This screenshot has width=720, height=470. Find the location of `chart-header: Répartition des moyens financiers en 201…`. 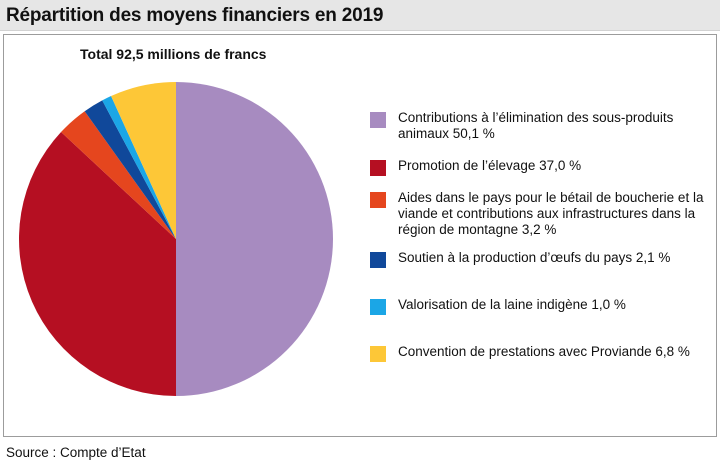

chart-header: Répartition des moyens financiers en 201… is located at coordinates (360, 15).